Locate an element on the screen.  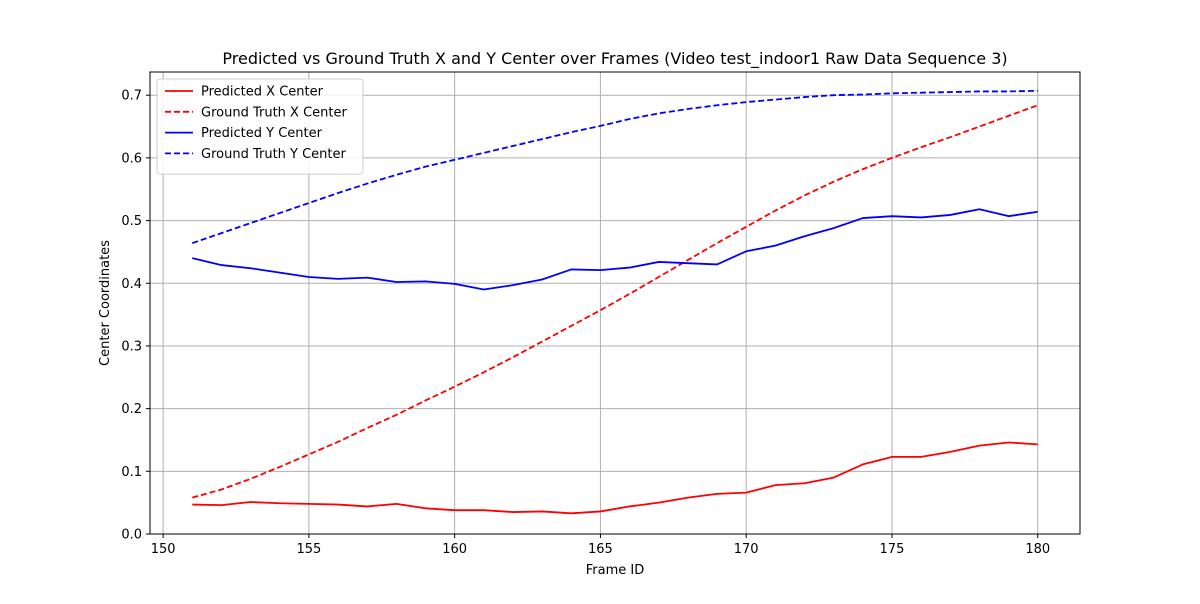
x-tick-label: 180 is located at coordinates (1037, 549).